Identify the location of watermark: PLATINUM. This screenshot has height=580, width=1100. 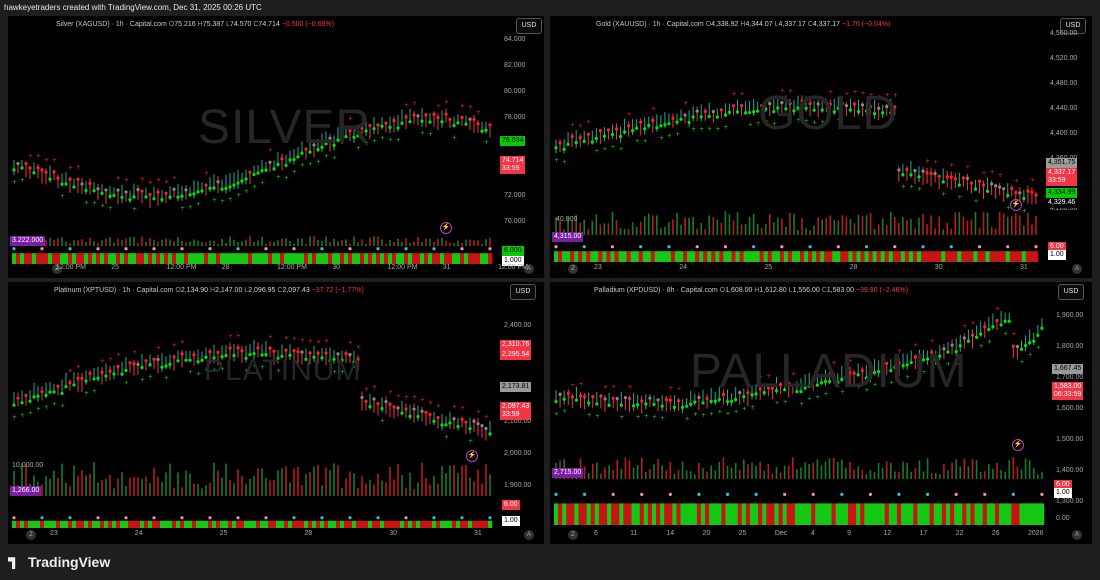
(283, 370).